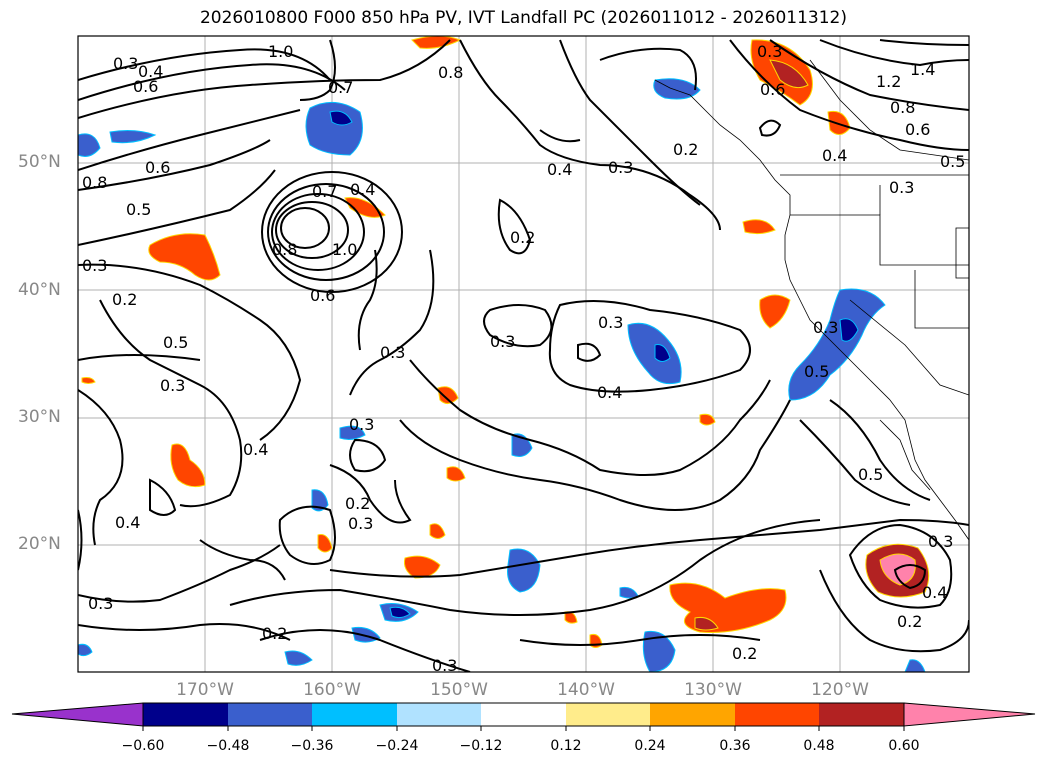 Image resolution: width=1047 pixels, height=765 pixels. I want to click on colorbar-tick-label: 0.12, so click(566, 746).